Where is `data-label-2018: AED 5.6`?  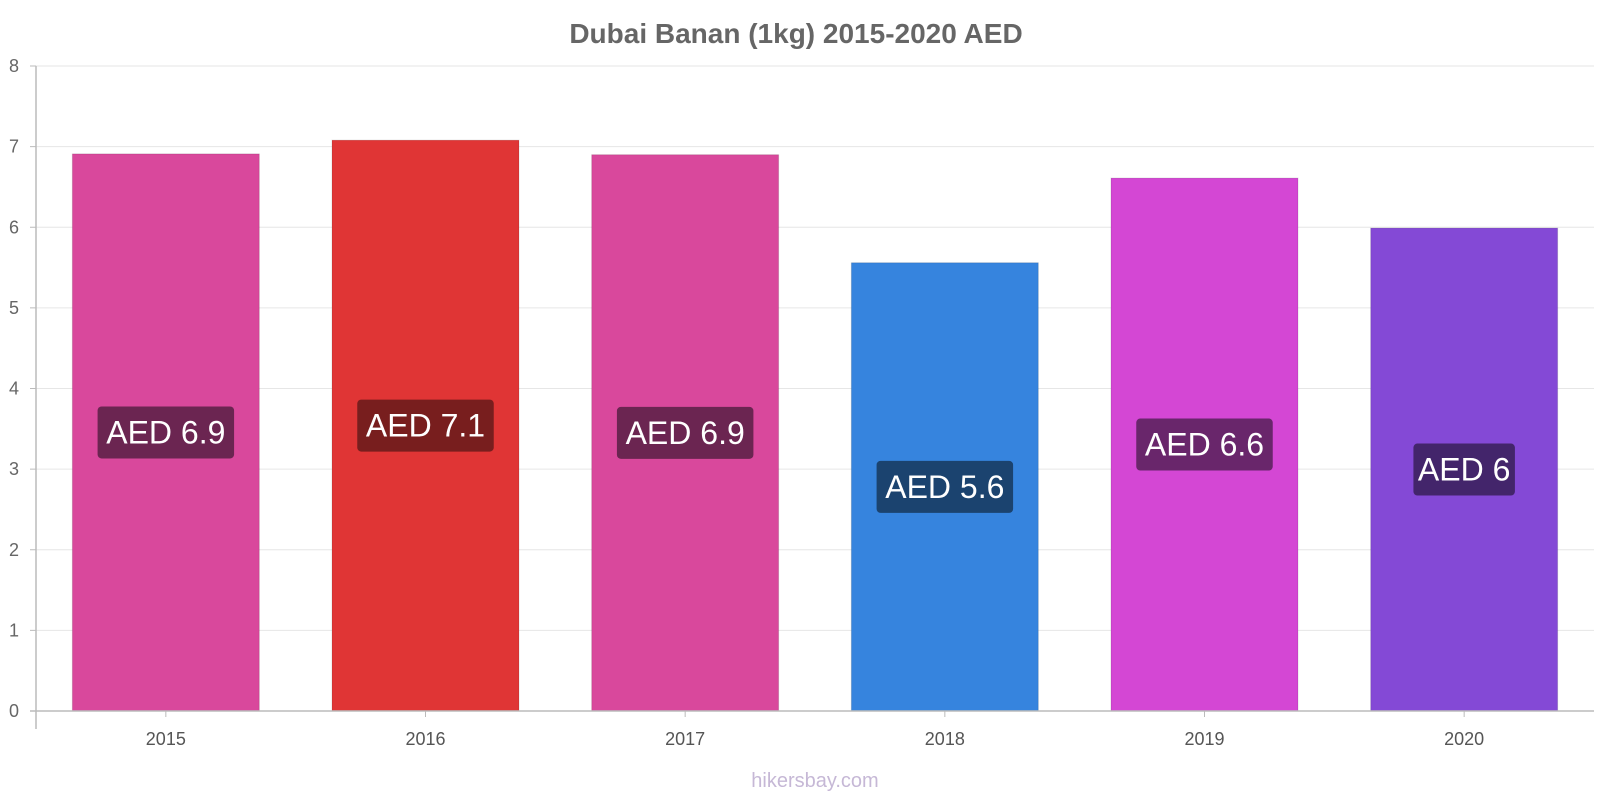 data-label-2018: AED 5.6 is located at coordinates (945, 486).